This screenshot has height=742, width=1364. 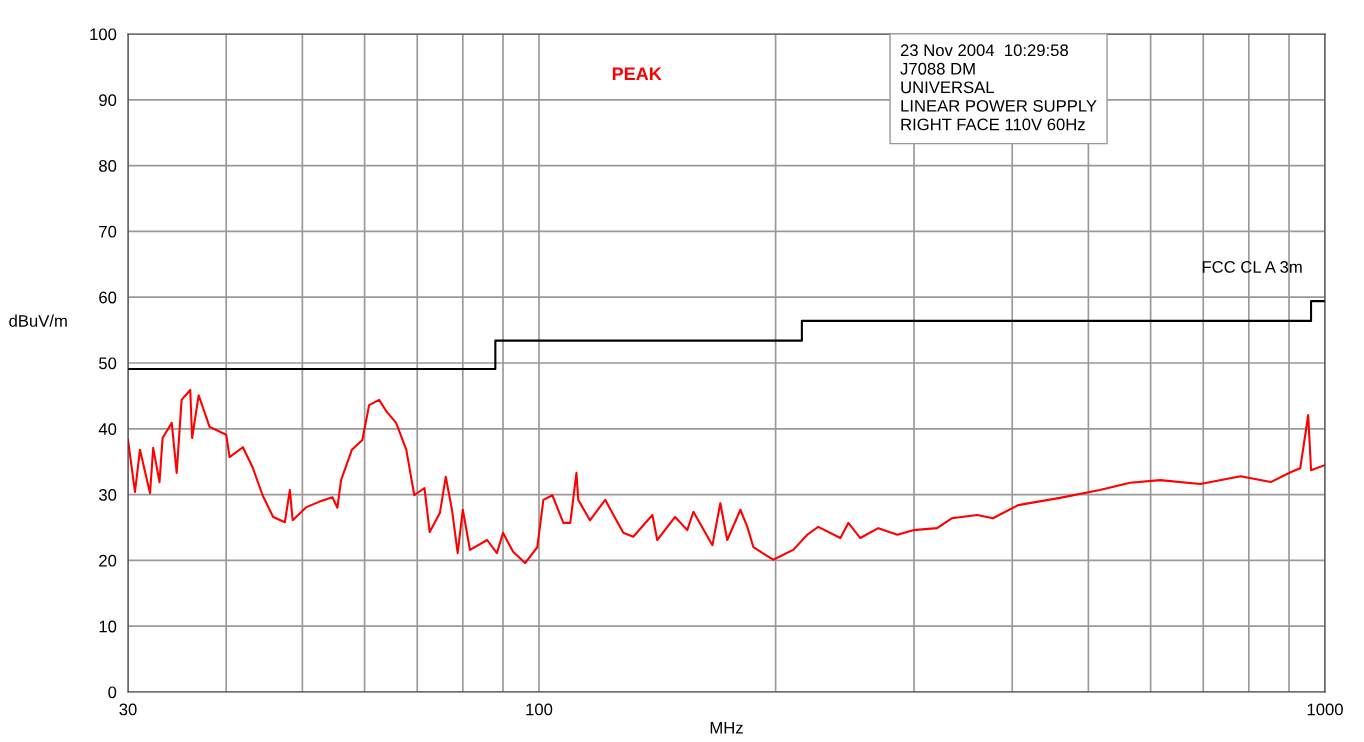 What do you see at coordinates (1325, 709) in the screenshot?
I see `x-tick-label: 1000` at bounding box center [1325, 709].